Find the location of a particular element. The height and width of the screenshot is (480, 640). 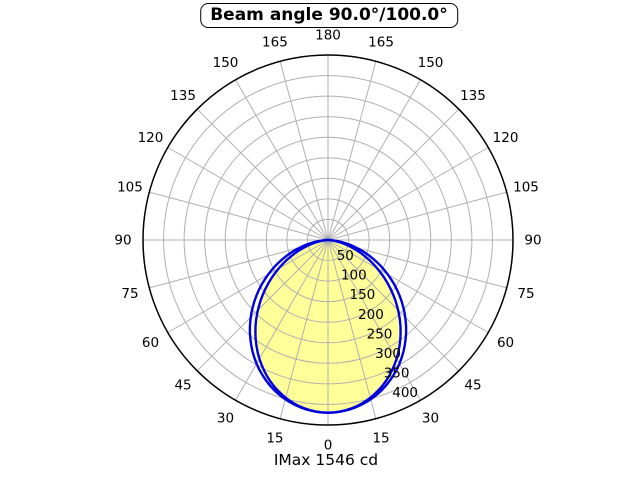

radial-tick-label: 300 is located at coordinates (388, 354).